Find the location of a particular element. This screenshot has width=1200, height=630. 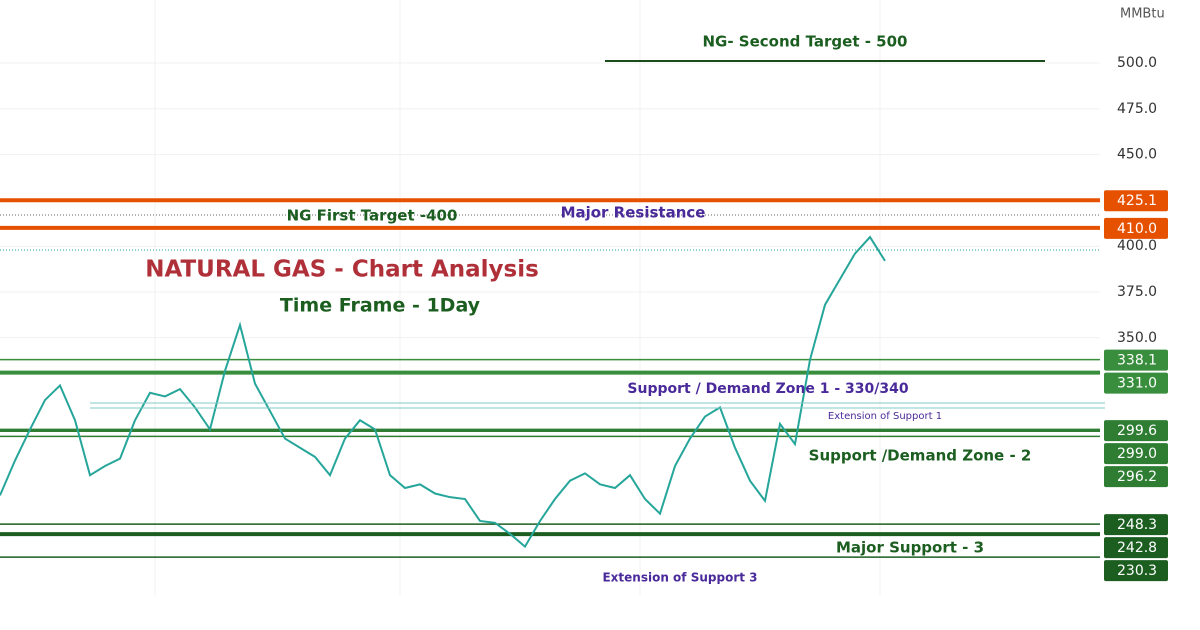

level-label: 331.0 is located at coordinates (1137, 384).